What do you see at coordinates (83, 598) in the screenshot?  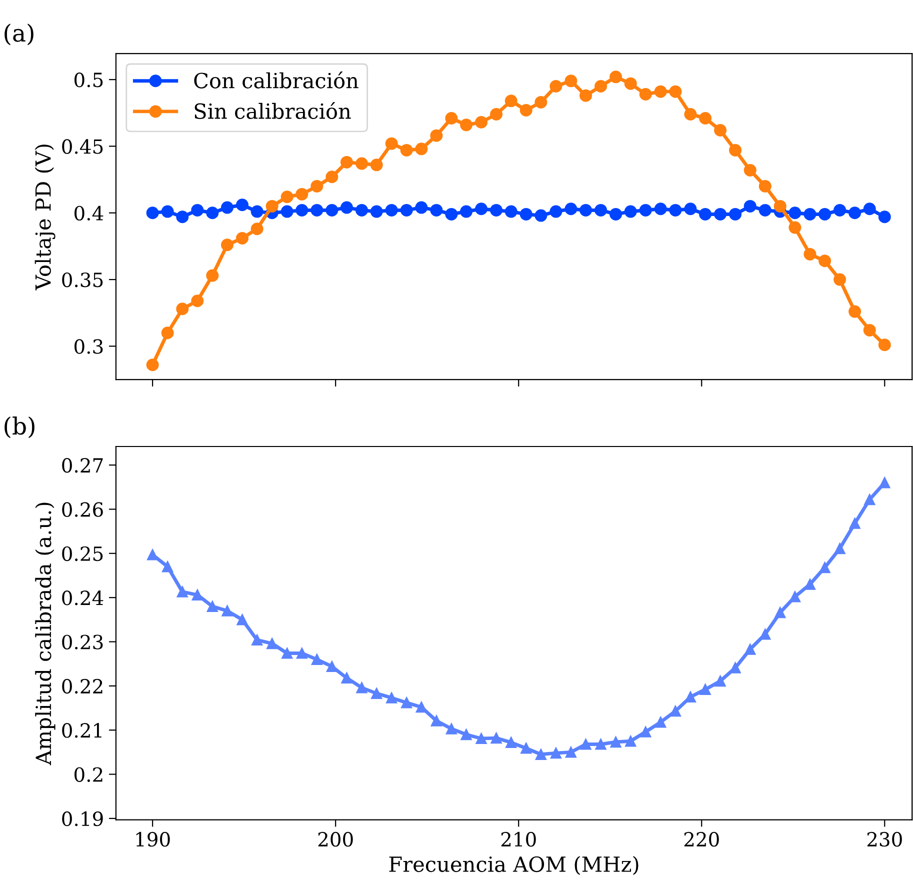 I see `y-tick-label: 0.24` at bounding box center [83, 598].